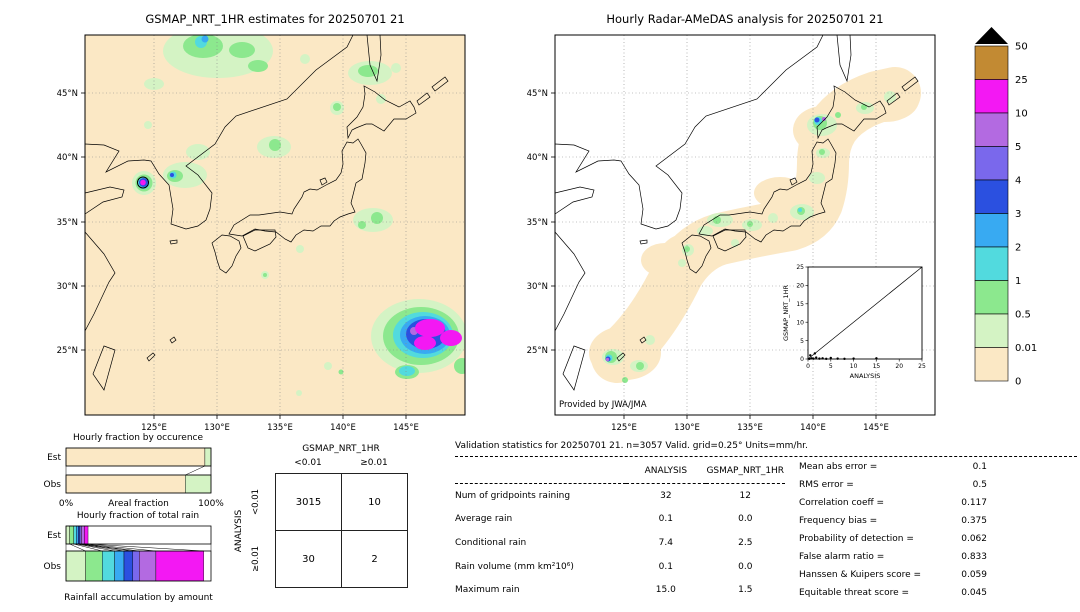 The image size is (1080, 612). What do you see at coordinates (487, 590) in the screenshot?
I see `stats-row-label: Maximum rain` at bounding box center [487, 590].